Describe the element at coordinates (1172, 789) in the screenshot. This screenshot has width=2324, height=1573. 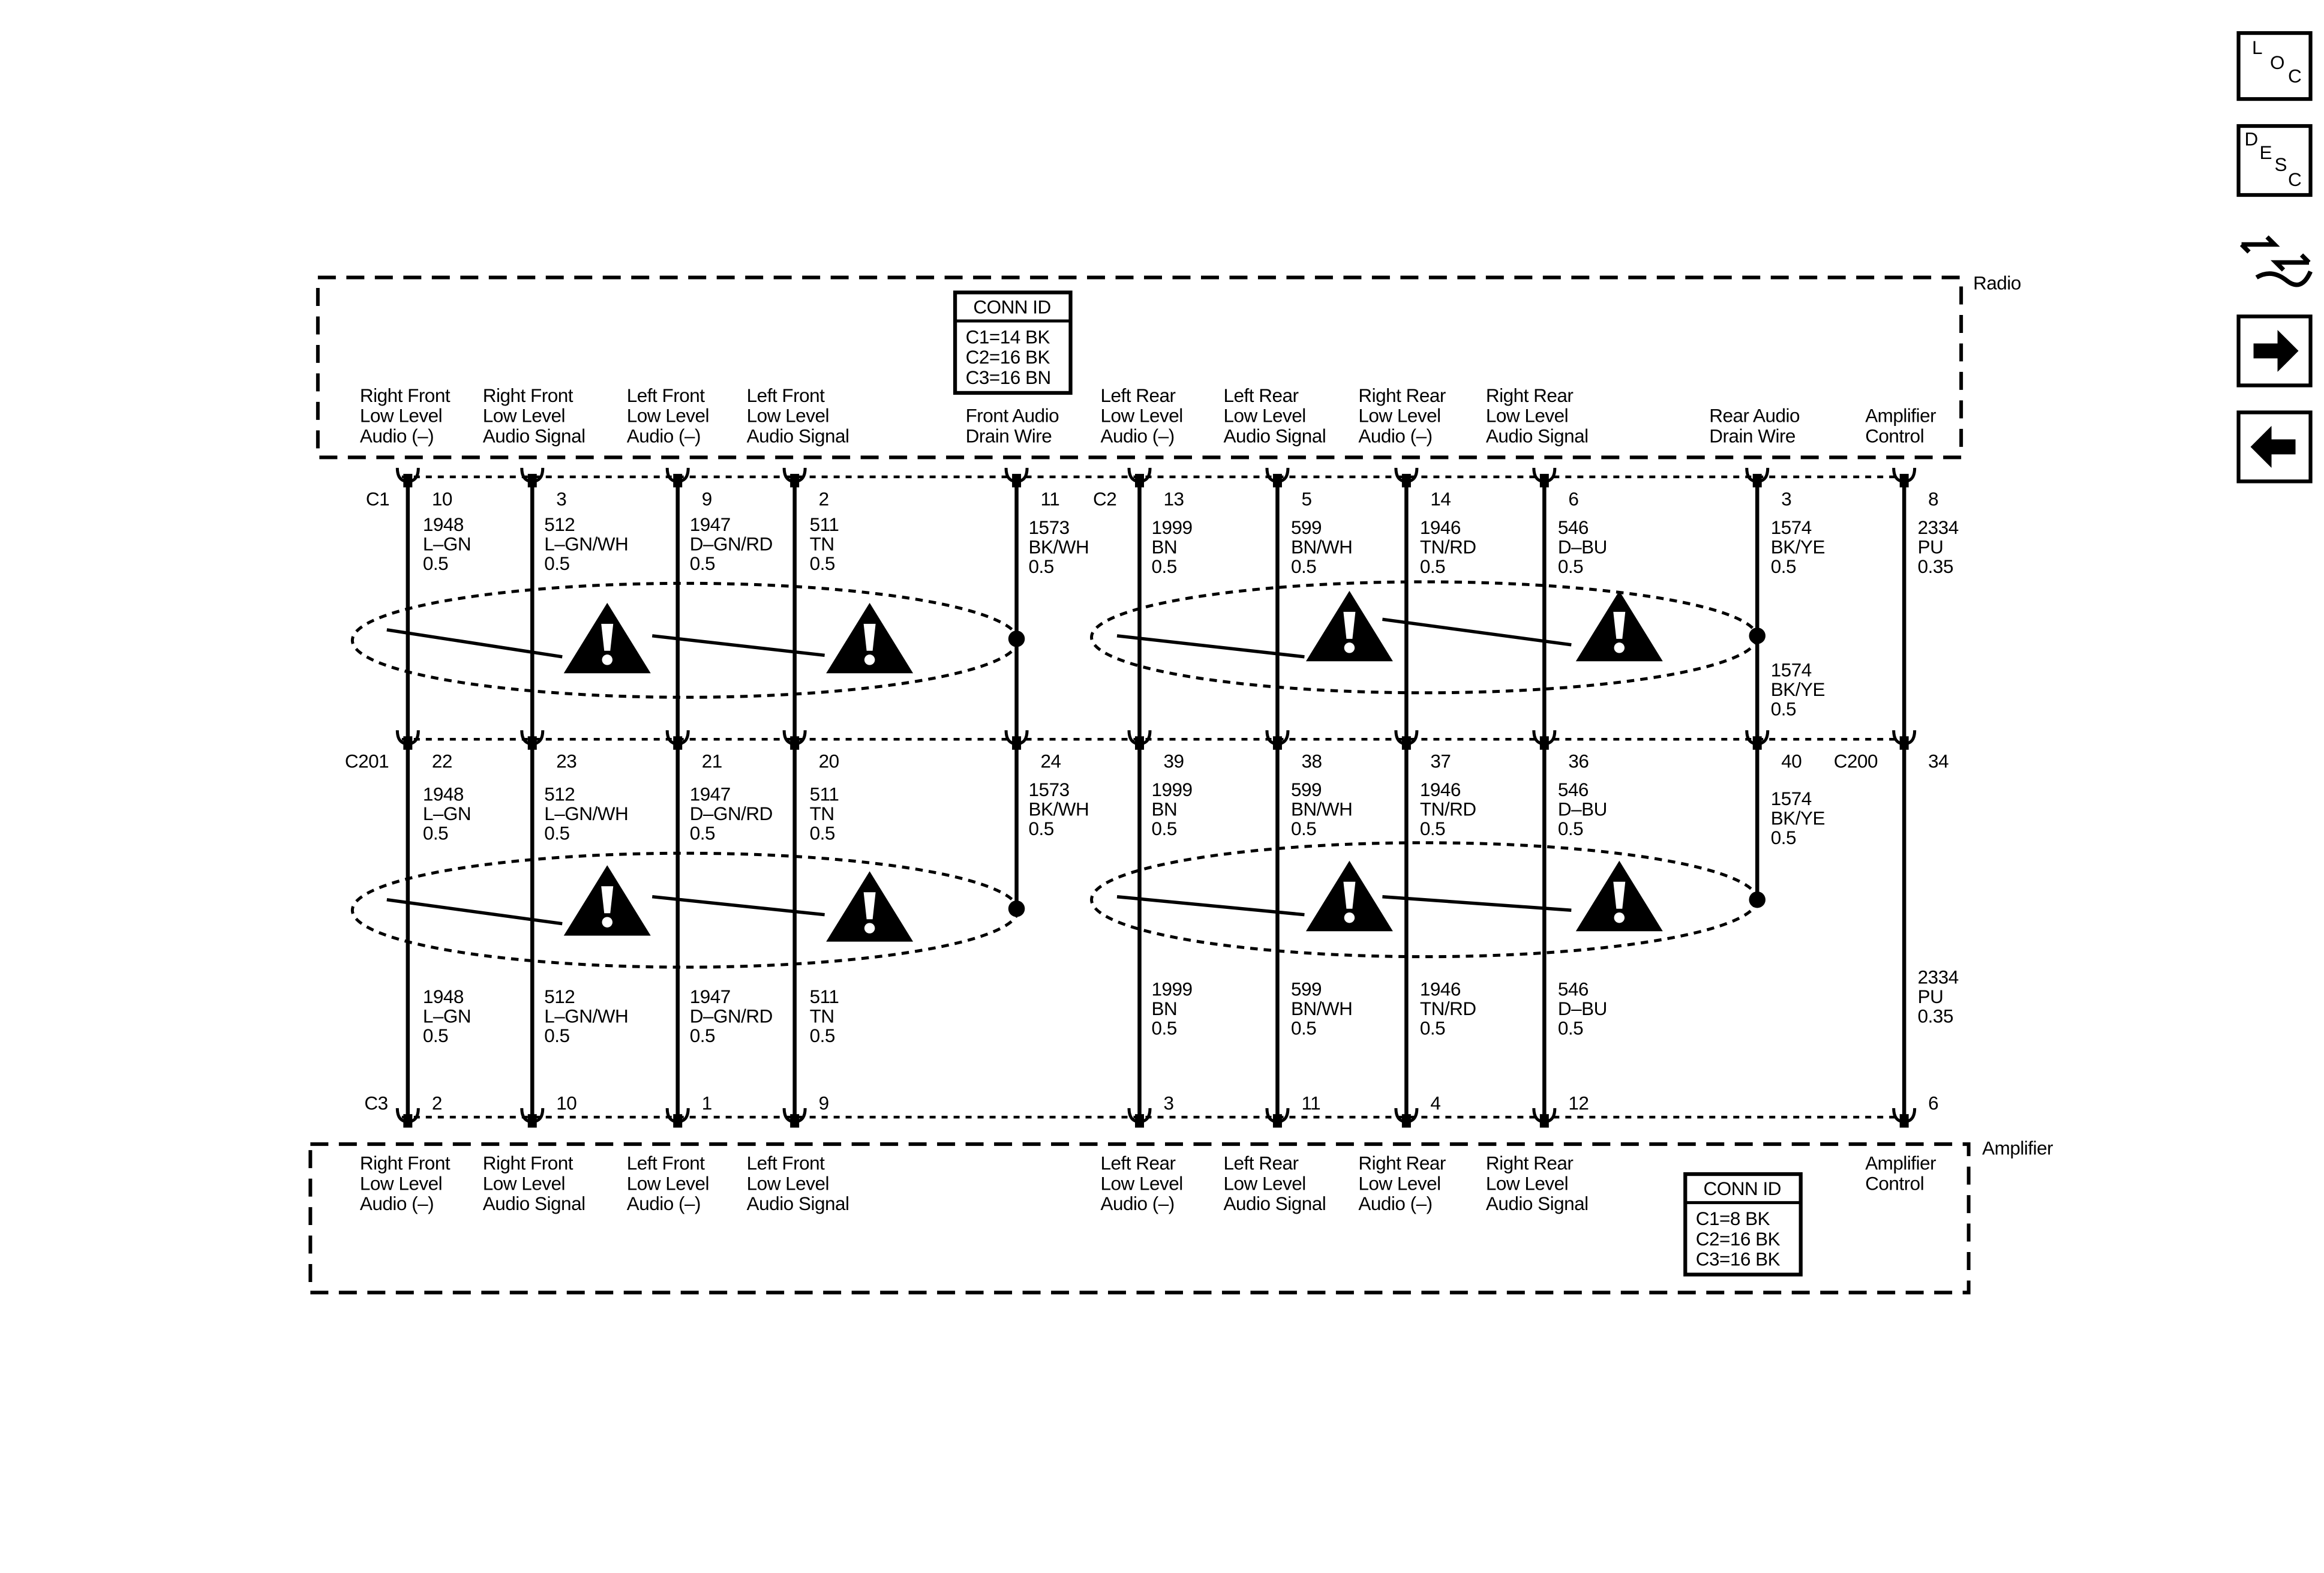
I see `wire-label: 1999` at that location.